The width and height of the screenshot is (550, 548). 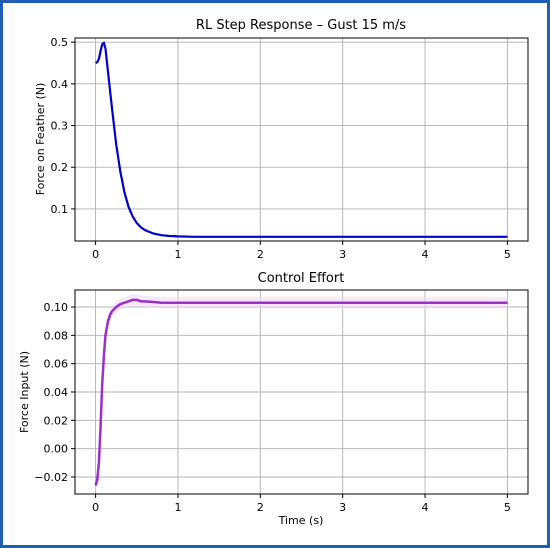 What do you see at coordinates (56, 335) in the screenshot?
I see `y-tick-label: 0.08` at bounding box center [56, 335].